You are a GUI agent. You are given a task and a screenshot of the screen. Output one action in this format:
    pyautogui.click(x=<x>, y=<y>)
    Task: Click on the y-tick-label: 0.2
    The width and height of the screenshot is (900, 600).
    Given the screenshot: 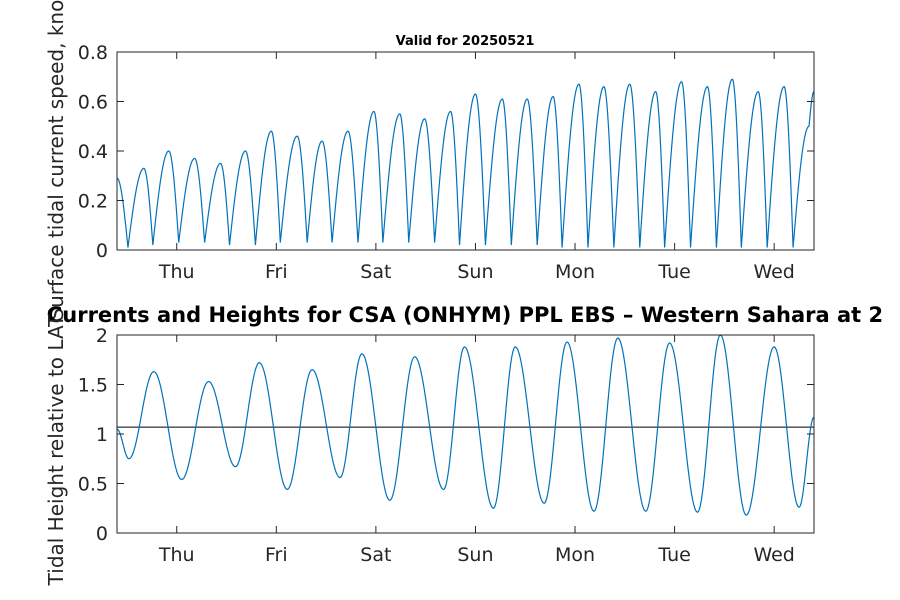 What is the action you would take?
    pyautogui.click(x=93, y=202)
    